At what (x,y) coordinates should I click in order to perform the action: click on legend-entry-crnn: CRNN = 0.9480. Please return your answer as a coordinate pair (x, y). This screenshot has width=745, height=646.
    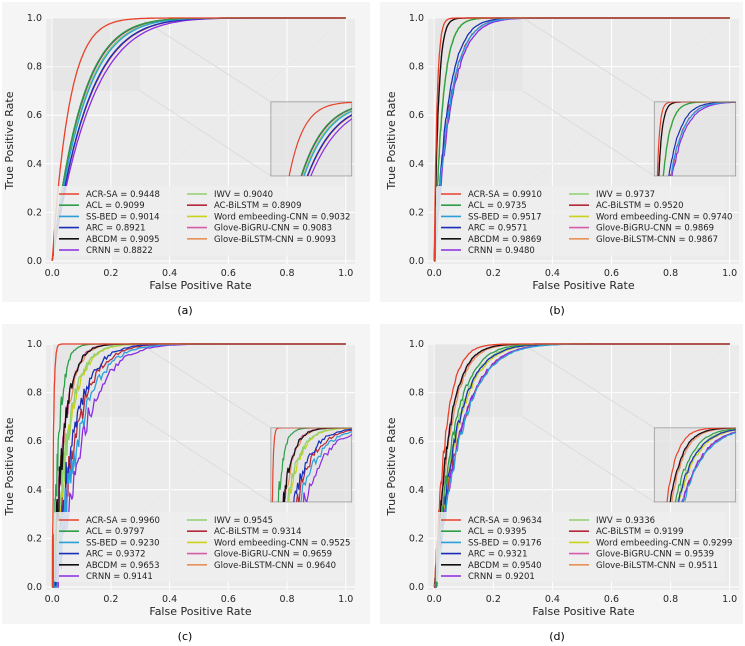
    Looking at the image, I should click on (501, 251).